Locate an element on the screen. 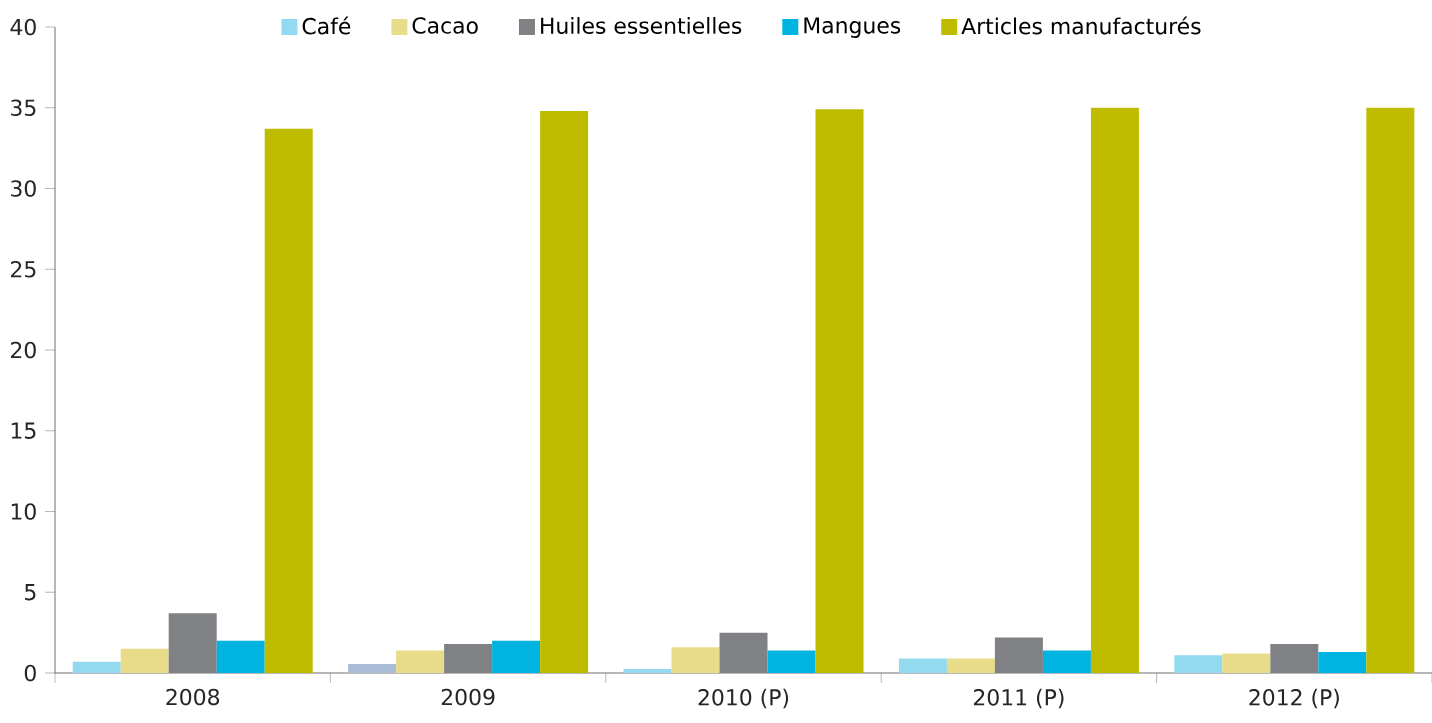  x-tick-label: 2011 (P) is located at coordinates (1018, 698).